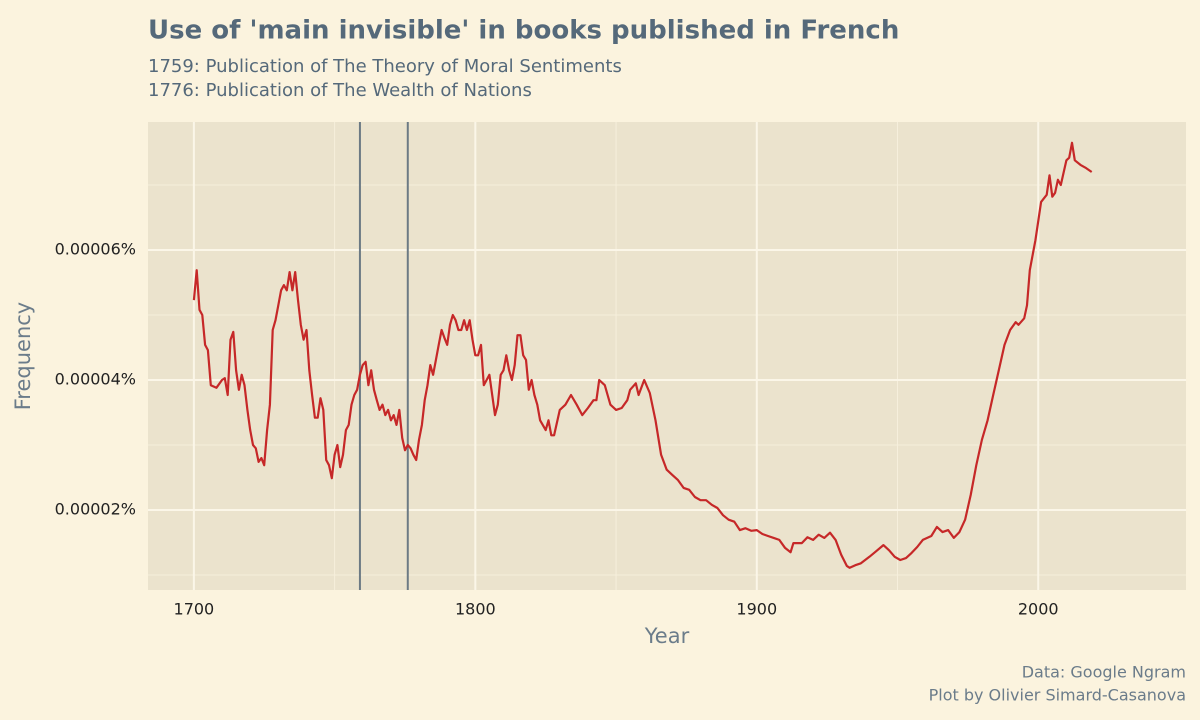 The height and width of the screenshot is (720, 1200). What do you see at coordinates (95, 379) in the screenshot?
I see `y-tick-label: 0.00004%` at bounding box center [95, 379].